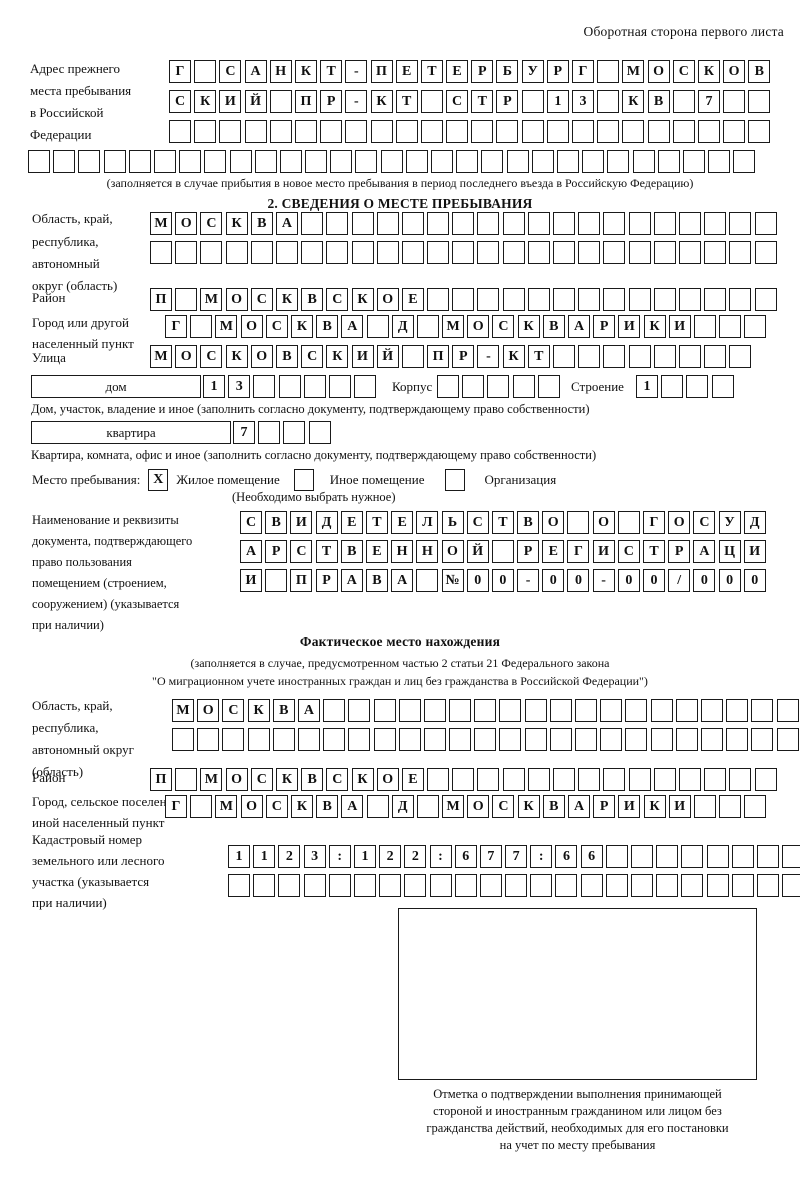  Describe the element at coordinates (502, 522) in the screenshot. I see `doc-r1-cell-11: Т` at that location.